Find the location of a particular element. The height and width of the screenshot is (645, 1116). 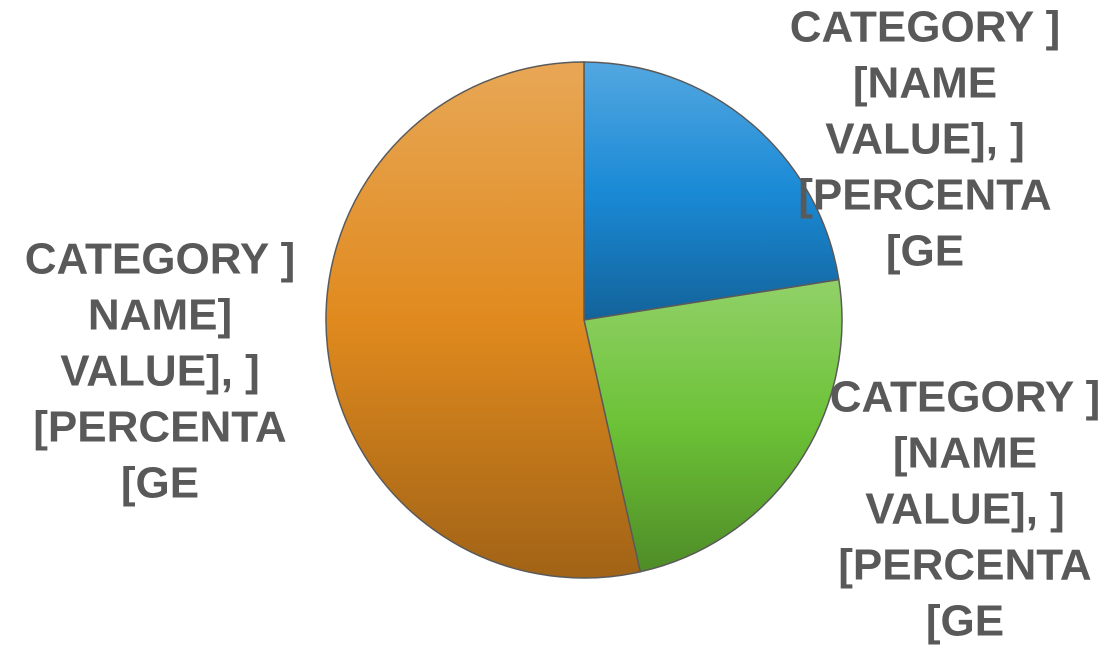

data-label: NAME] is located at coordinates (160, 315).